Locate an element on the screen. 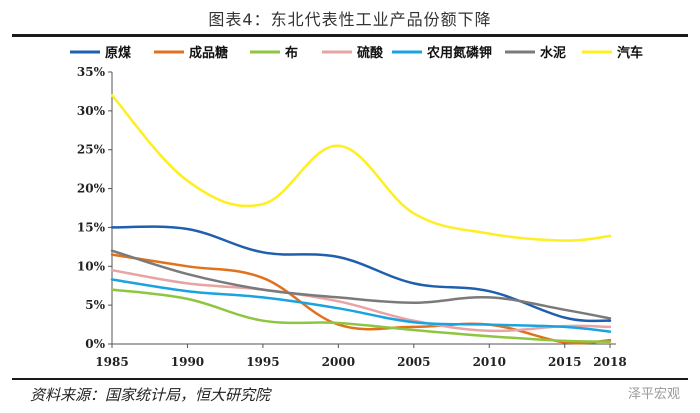 The width and height of the screenshot is (700, 413). y-tick-label: 35% is located at coordinates (91, 72).